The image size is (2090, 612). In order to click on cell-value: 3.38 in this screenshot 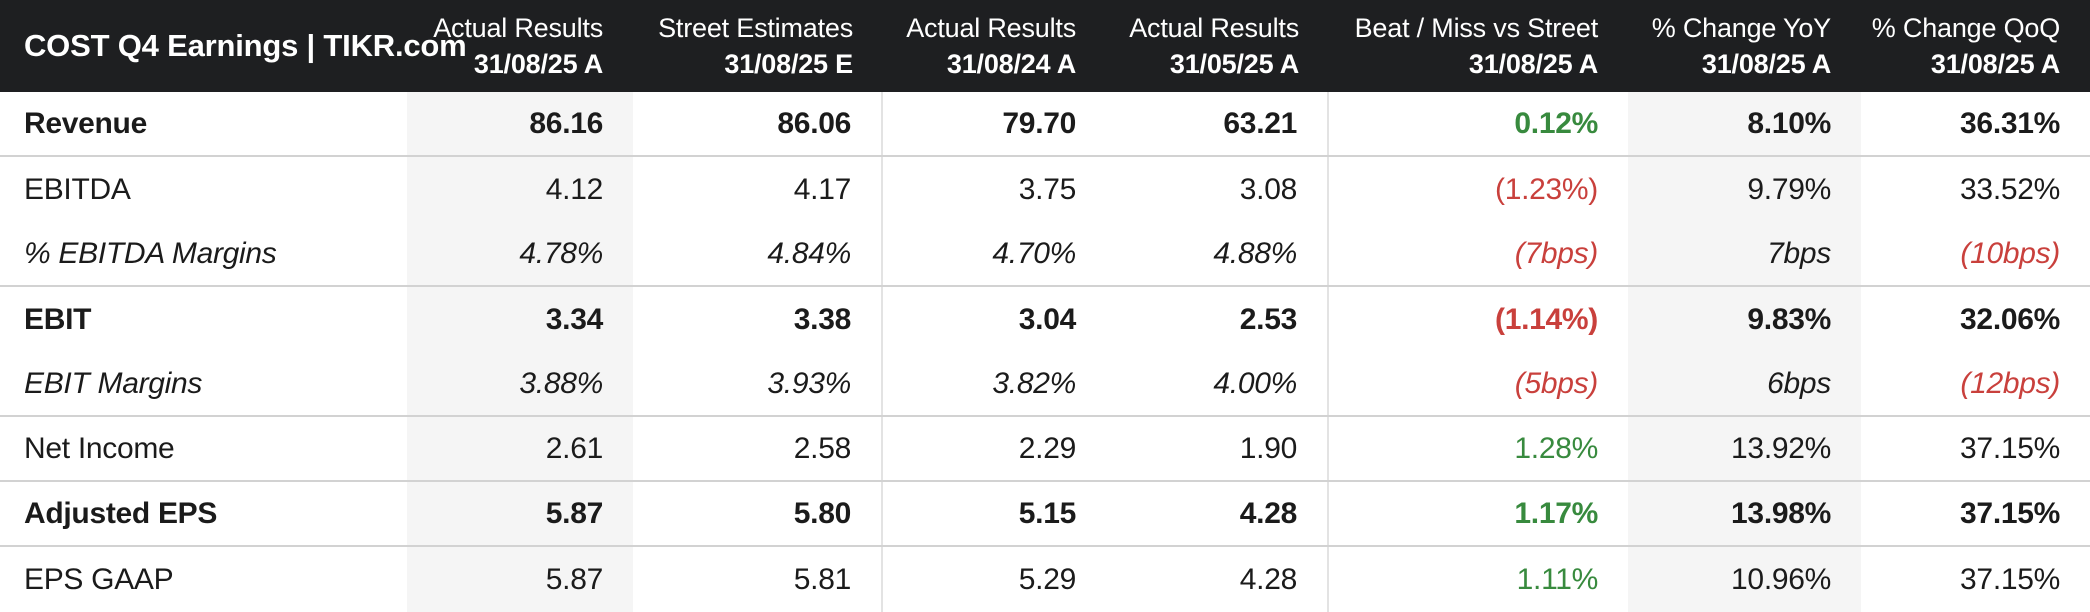, I will do `click(758, 319)`.